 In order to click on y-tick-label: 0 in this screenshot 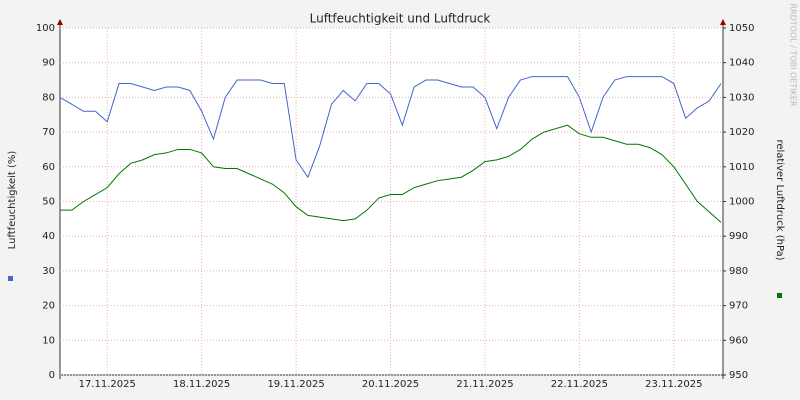, I will do `click(52, 375)`.